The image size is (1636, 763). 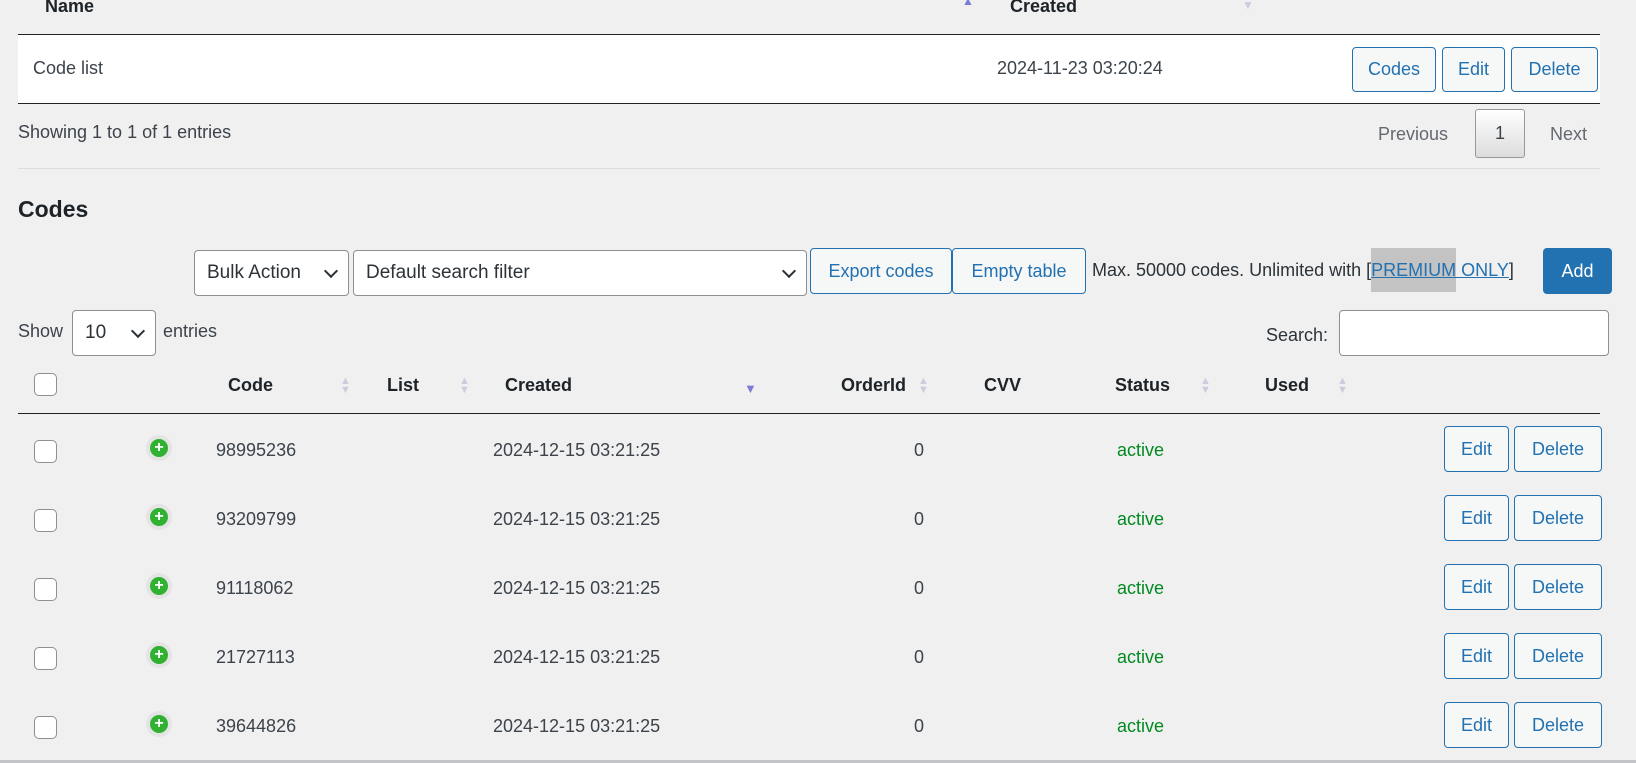 What do you see at coordinates (750, 388) in the screenshot?
I see `sort-desc-icon: ▼` at bounding box center [750, 388].